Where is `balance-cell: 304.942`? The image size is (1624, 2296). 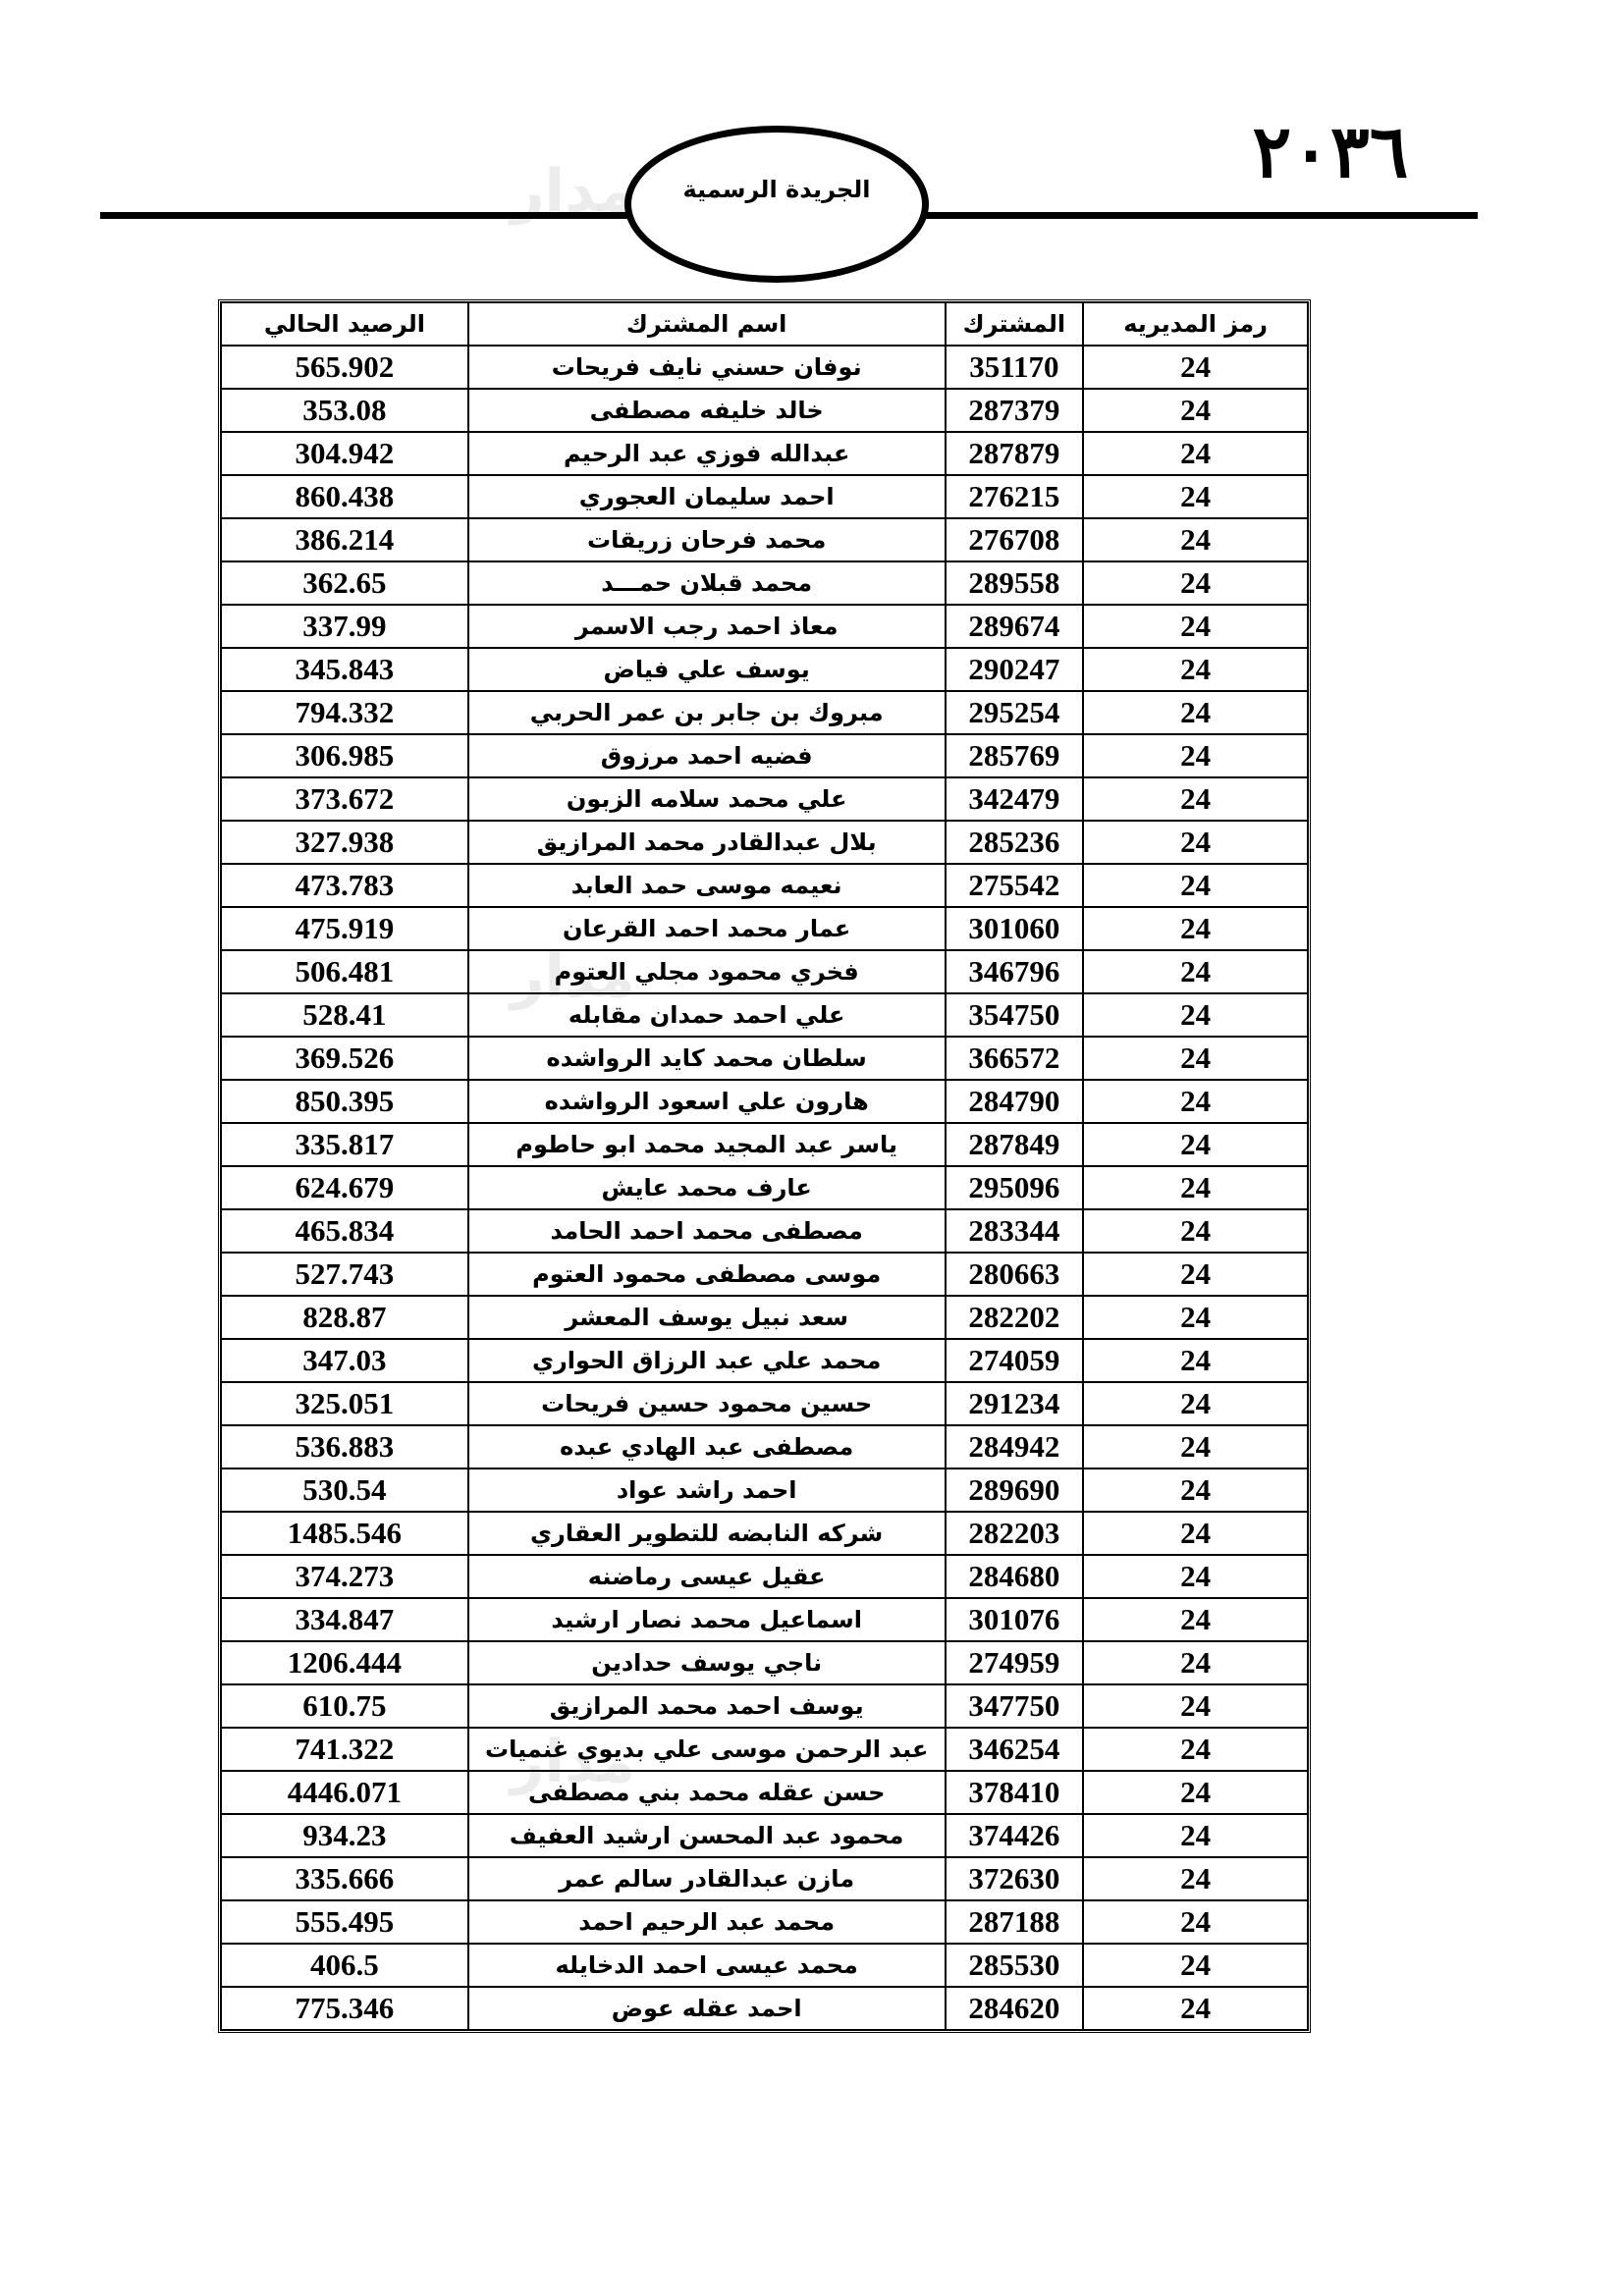
balance-cell: 304.942 is located at coordinates (344, 453).